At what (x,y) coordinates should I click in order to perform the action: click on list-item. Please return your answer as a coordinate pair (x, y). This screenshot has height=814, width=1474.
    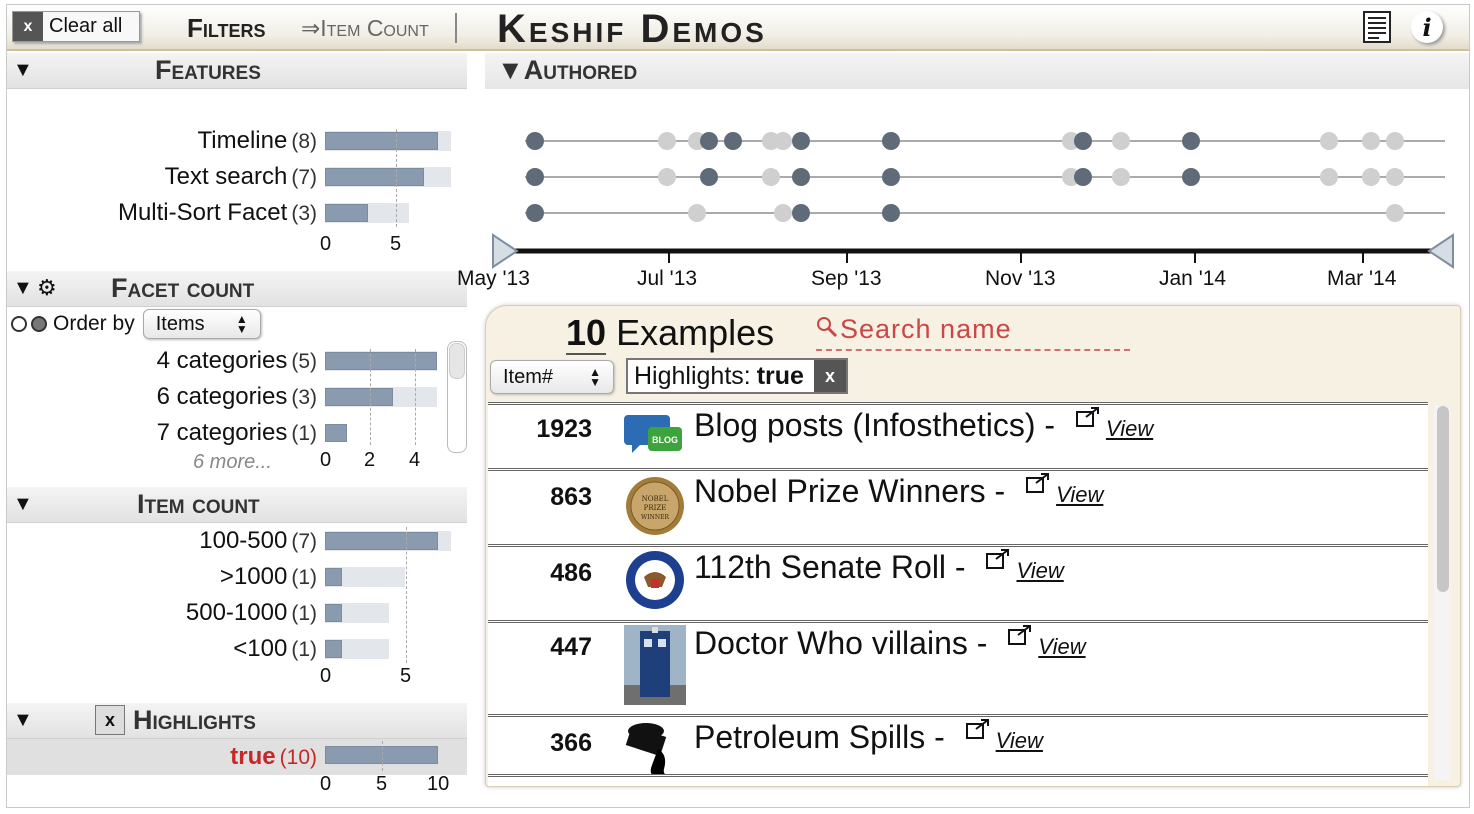
    Looking at the image, I should click on (958, 780).